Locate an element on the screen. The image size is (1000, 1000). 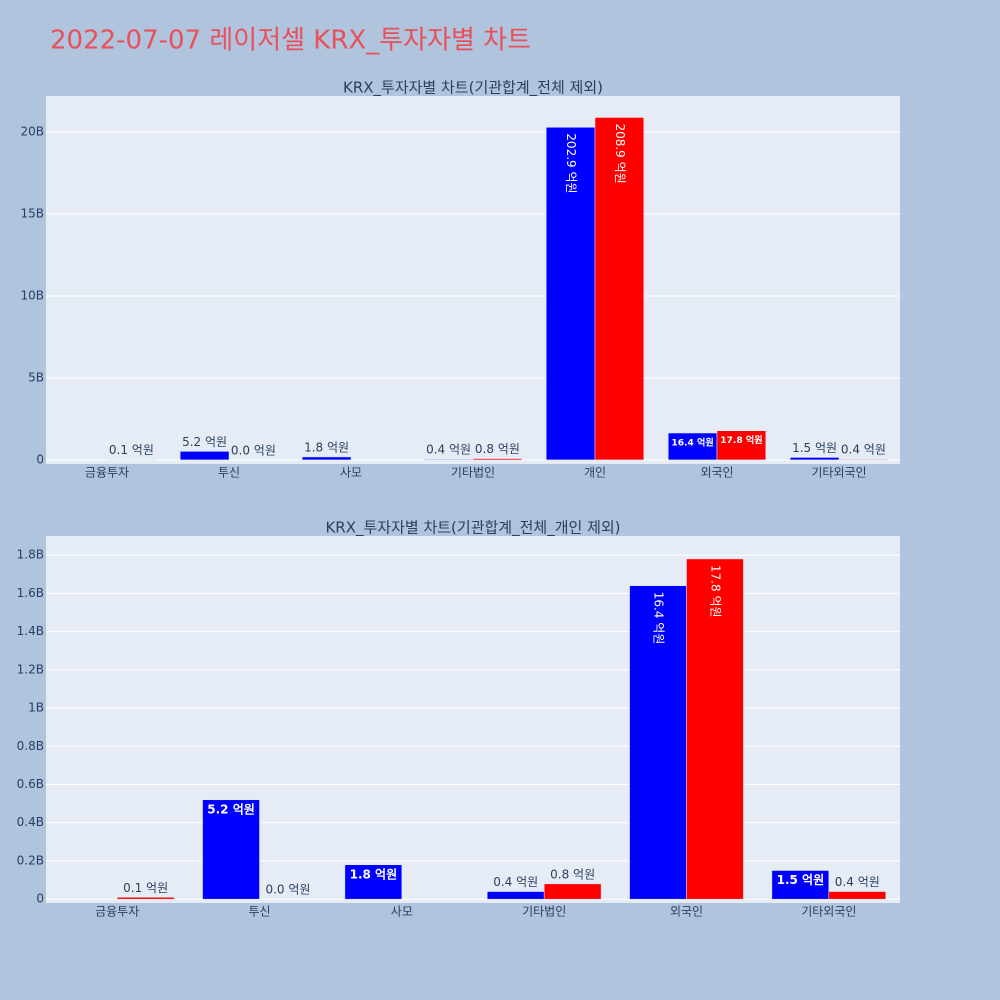
data-label: 208.9 억원 is located at coordinates (620, 153).